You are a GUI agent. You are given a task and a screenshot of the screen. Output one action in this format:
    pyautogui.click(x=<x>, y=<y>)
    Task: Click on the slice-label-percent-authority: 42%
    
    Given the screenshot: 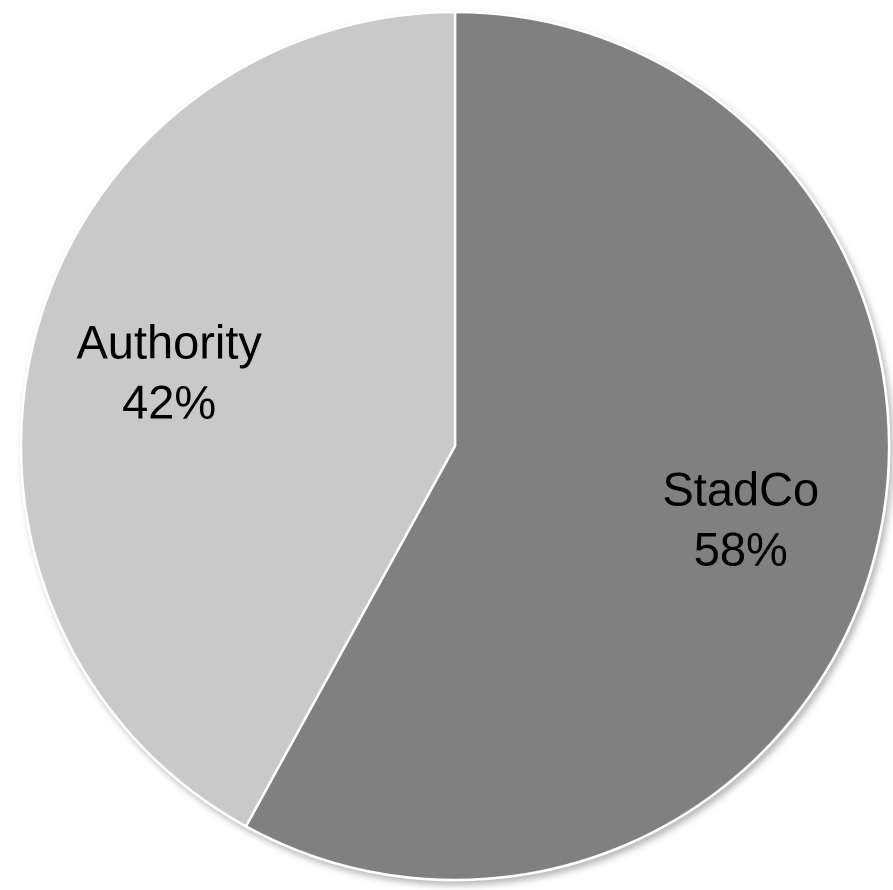 What is the action you would take?
    pyautogui.click(x=169, y=402)
    